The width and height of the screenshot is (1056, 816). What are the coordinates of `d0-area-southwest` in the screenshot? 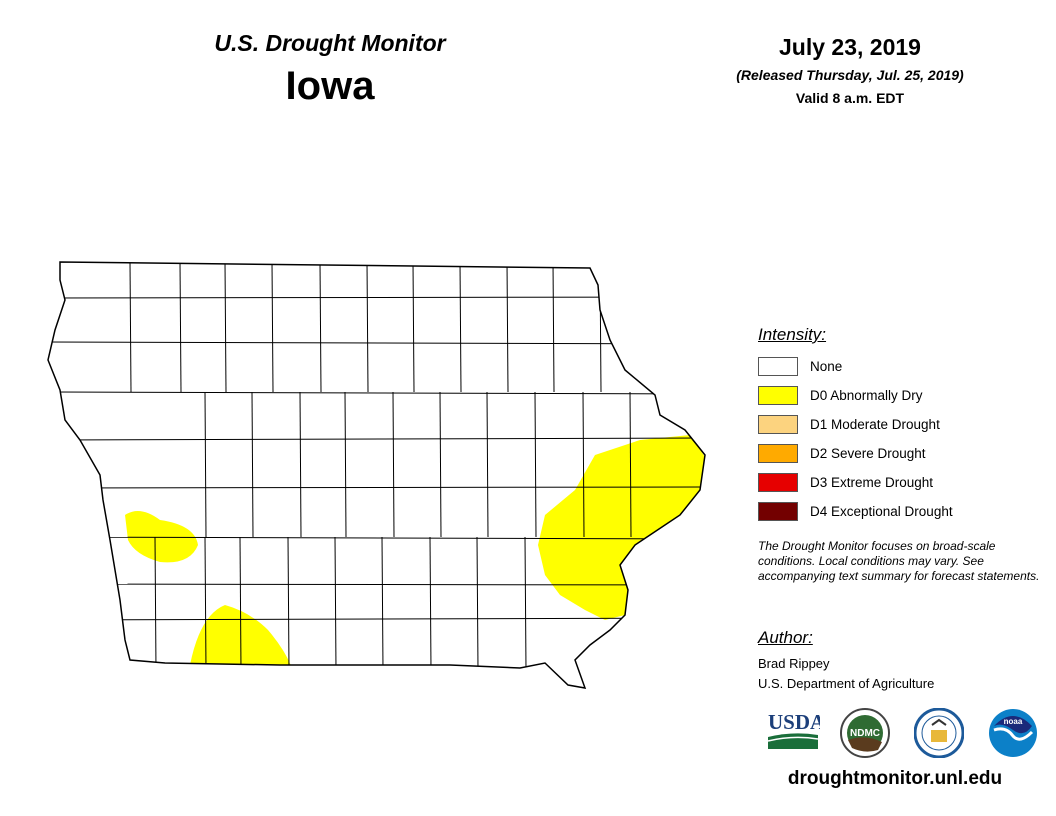 It's located at (161, 537).